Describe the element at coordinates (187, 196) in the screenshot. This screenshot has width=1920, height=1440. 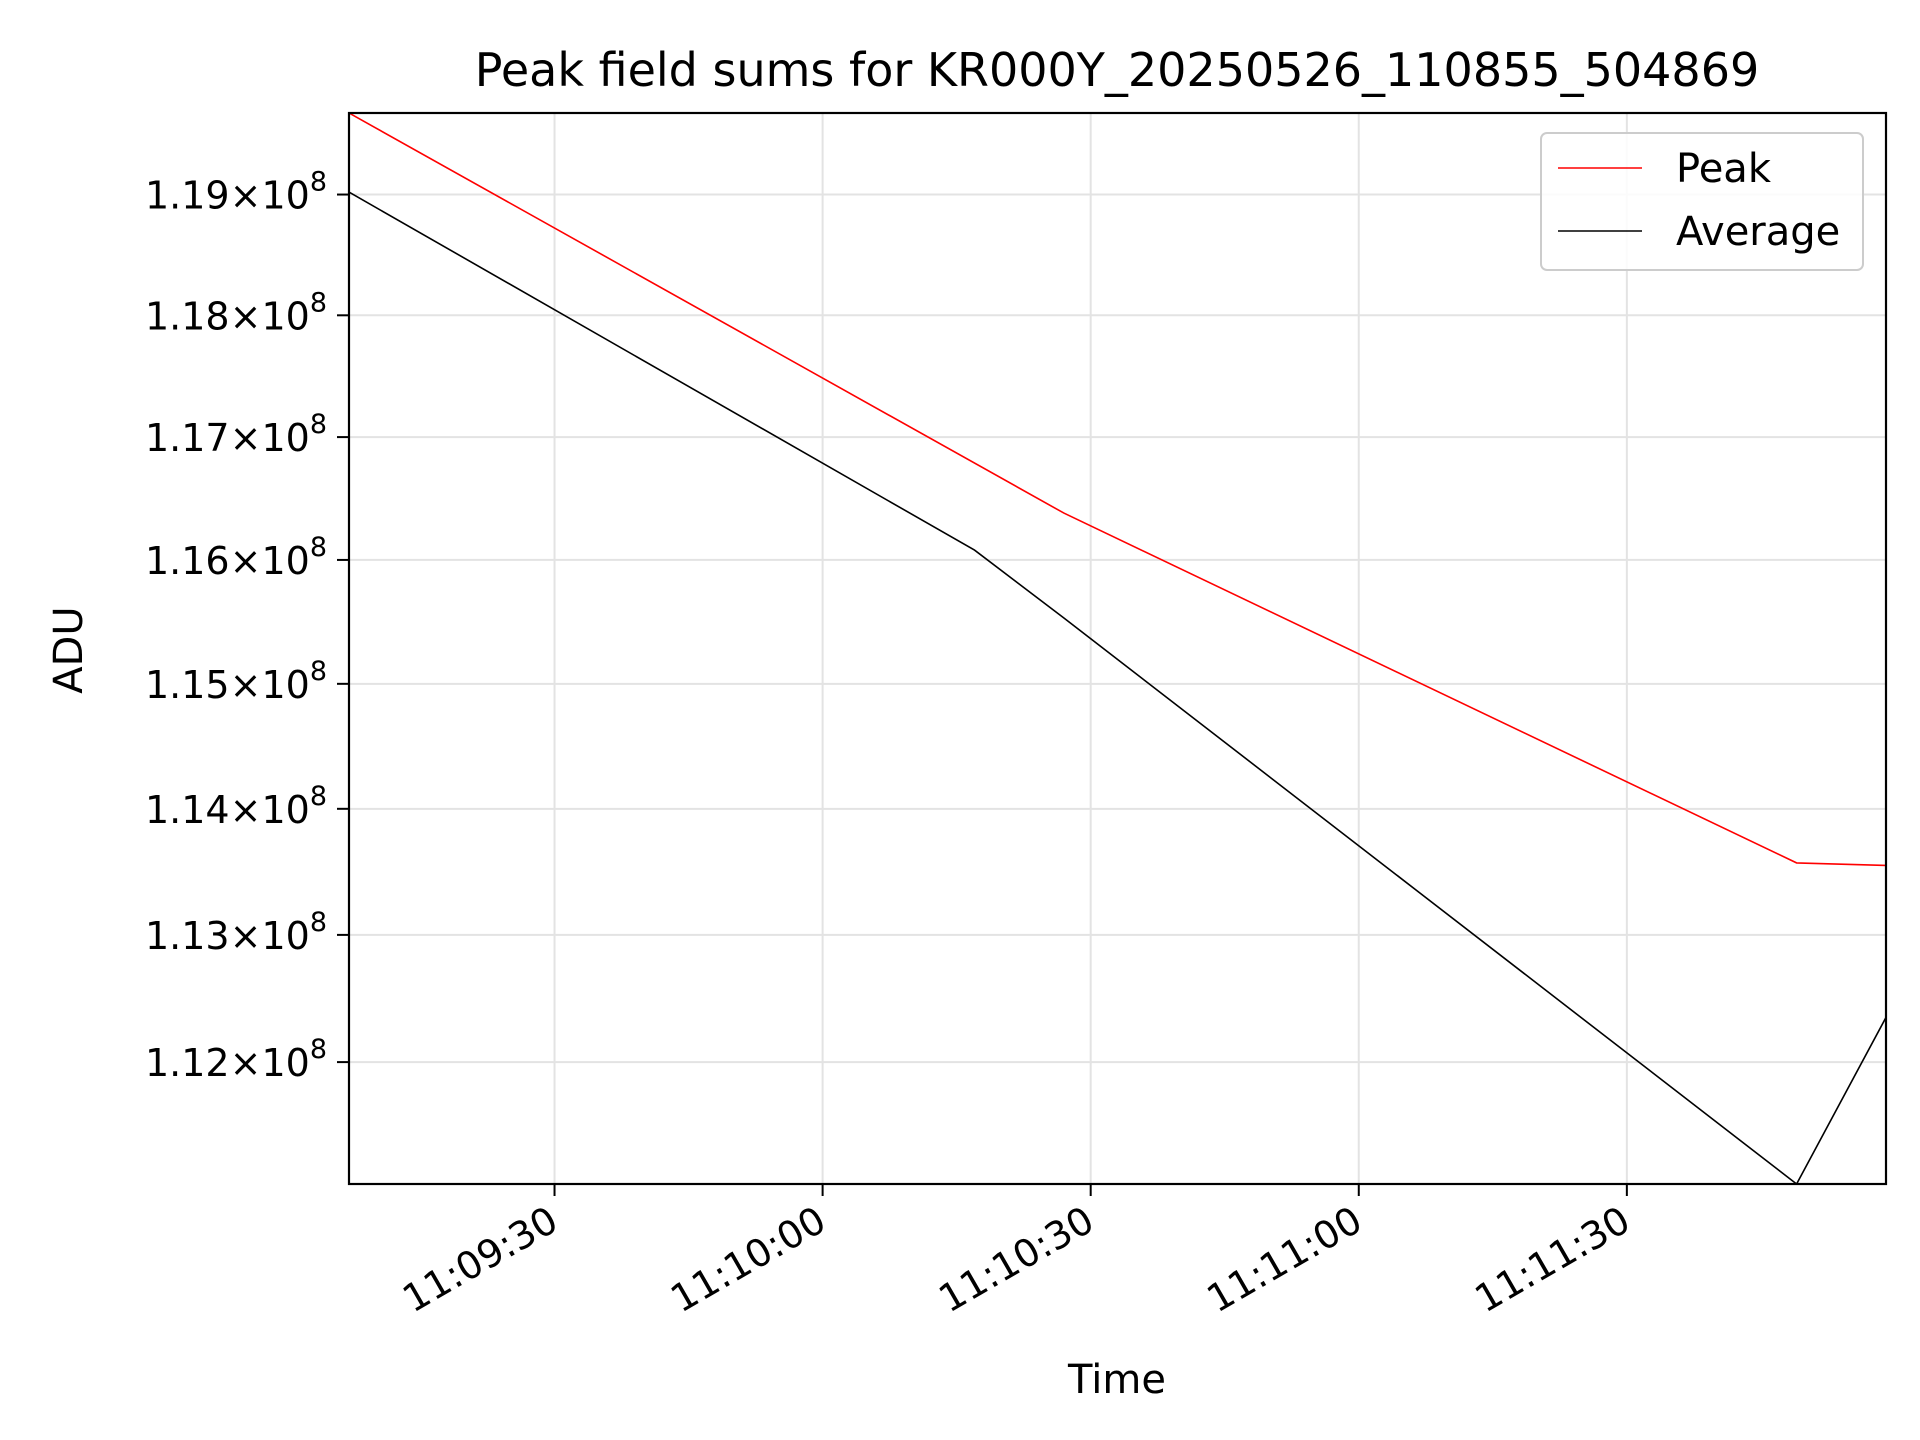
I see `y-tick-mantissa: 1.19` at that location.